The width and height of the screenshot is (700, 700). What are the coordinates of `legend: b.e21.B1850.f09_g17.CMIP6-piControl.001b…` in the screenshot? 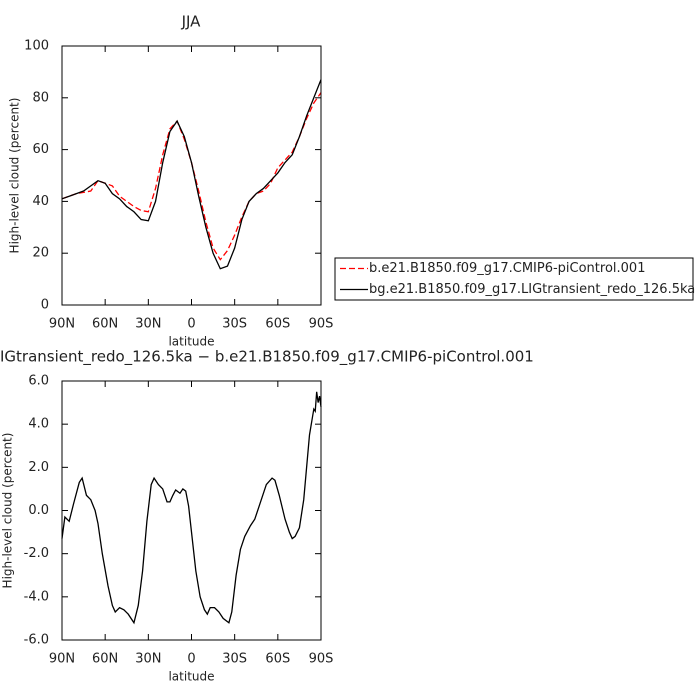 It's located at (514, 279).